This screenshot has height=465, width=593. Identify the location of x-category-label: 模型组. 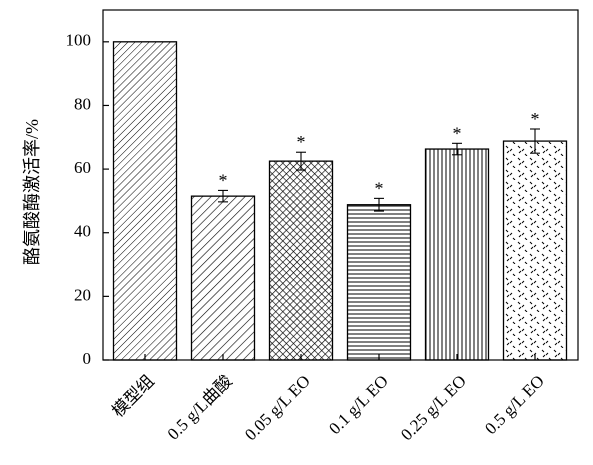
(132, 395).